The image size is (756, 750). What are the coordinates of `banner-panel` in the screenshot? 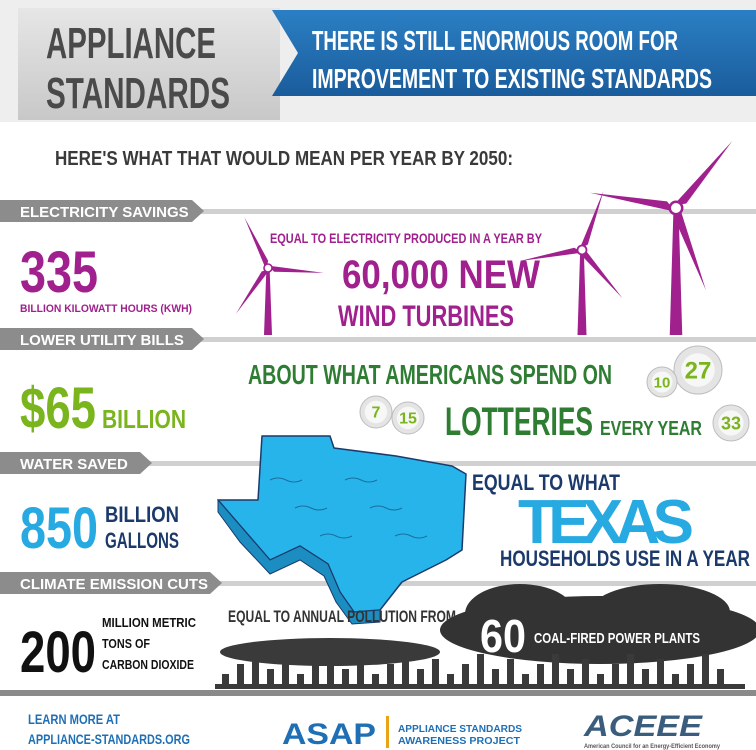 It's located at (514, 53).